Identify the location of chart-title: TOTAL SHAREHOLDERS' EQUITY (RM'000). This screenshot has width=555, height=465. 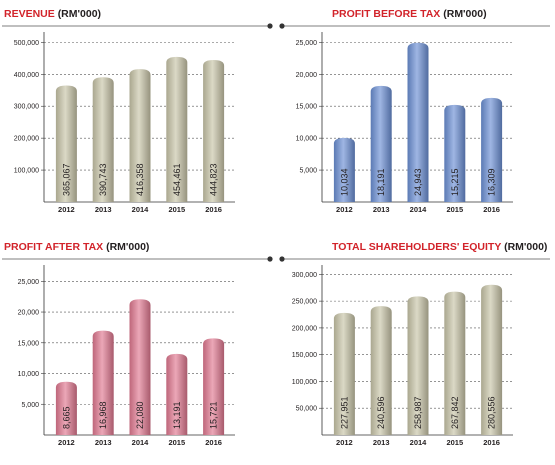
(439, 247).